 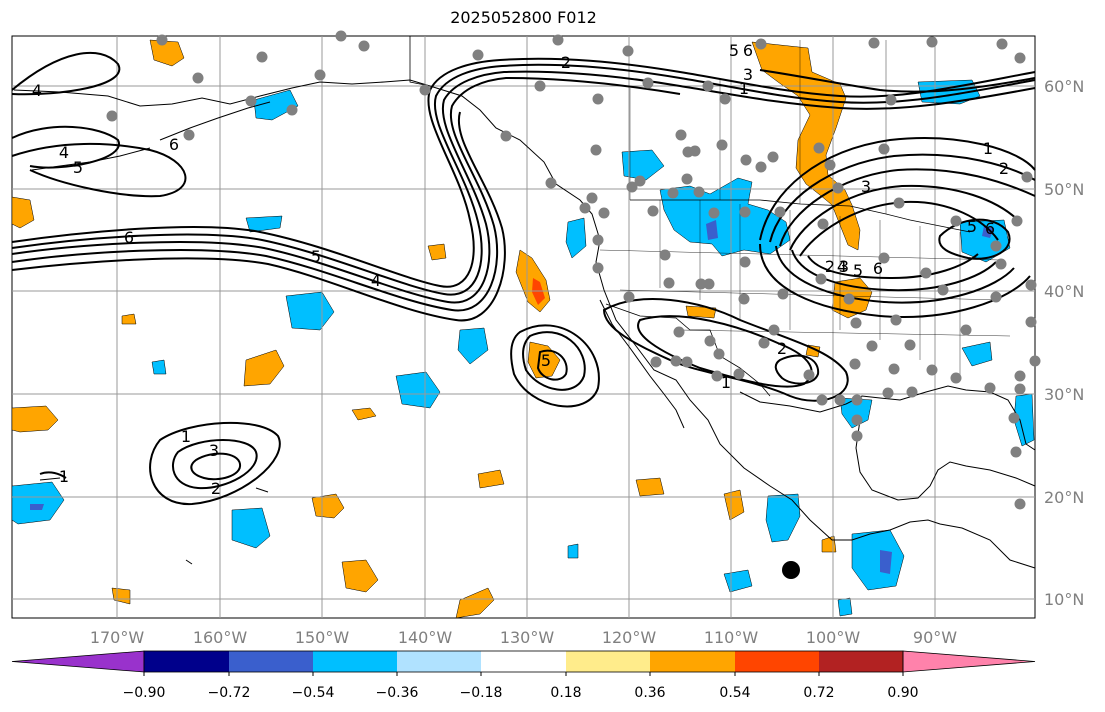 I want to click on longitude-label: 120°W, so click(x=629, y=637).